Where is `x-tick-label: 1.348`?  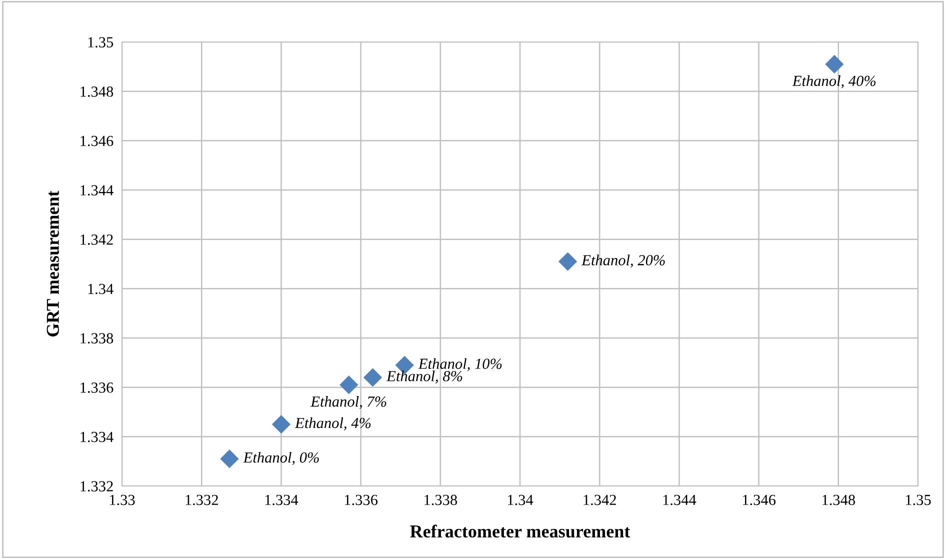
x-tick-label: 1.348 is located at coordinates (839, 500).